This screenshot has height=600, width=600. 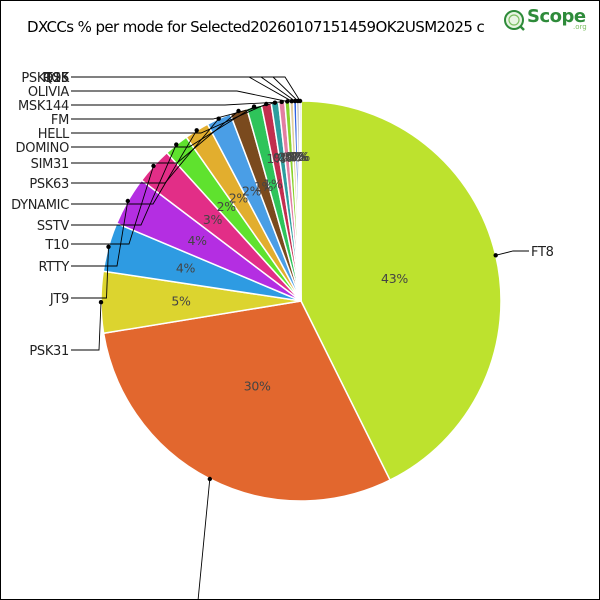 I want to click on pie-pct-label-olivia: 0%, so click(x=291, y=156).